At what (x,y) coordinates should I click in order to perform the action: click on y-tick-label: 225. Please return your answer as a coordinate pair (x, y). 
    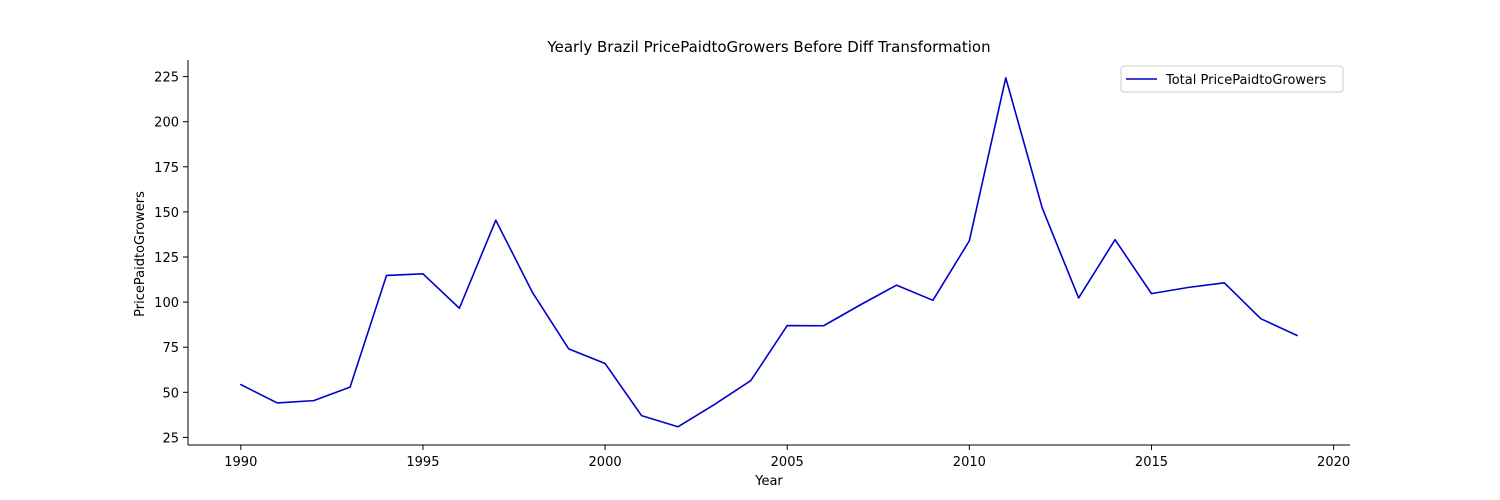
    Looking at the image, I should click on (166, 78).